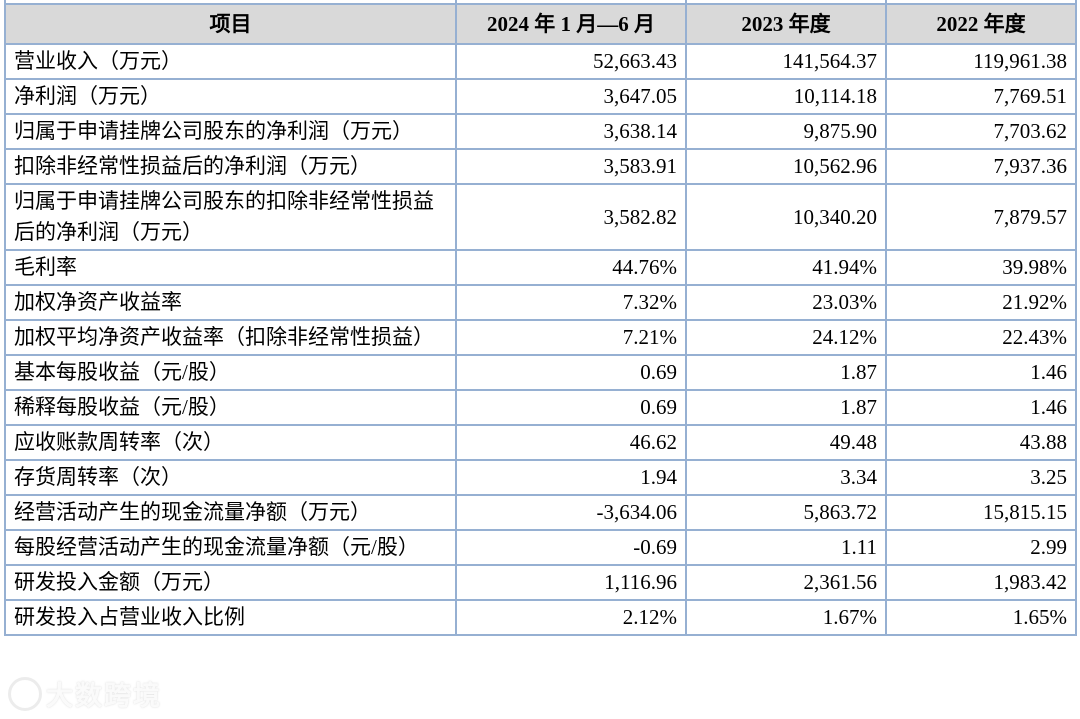 Image resolution: width=1080 pixels, height=719 pixels. I want to click on table-row: 加权平均净资产收益率（扣除非经常性损益） 7.21% 24.12% 22.43%, so click(540, 337).